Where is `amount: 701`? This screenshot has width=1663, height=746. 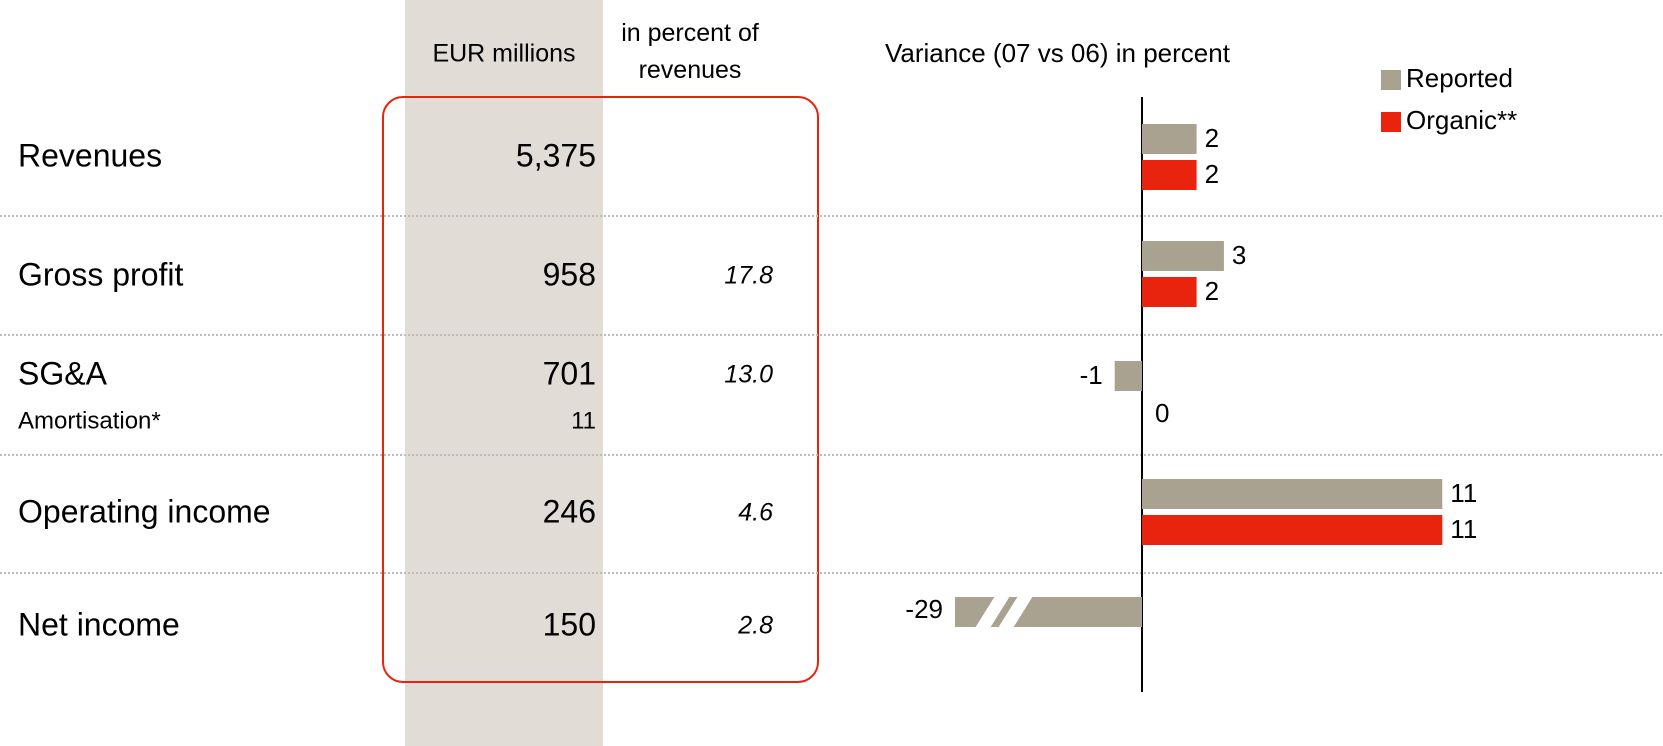 amount: 701 is located at coordinates (569, 373).